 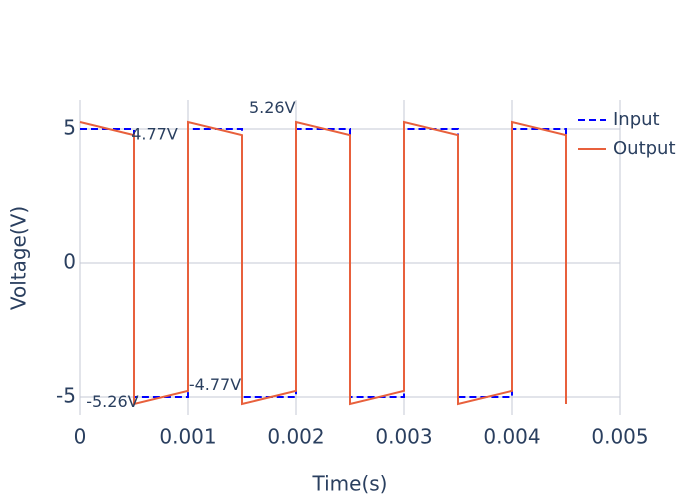 What do you see at coordinates (295, 437) in the screenshot?
I see `x-tick-label: 0.002` at bounding box center [295, 437].